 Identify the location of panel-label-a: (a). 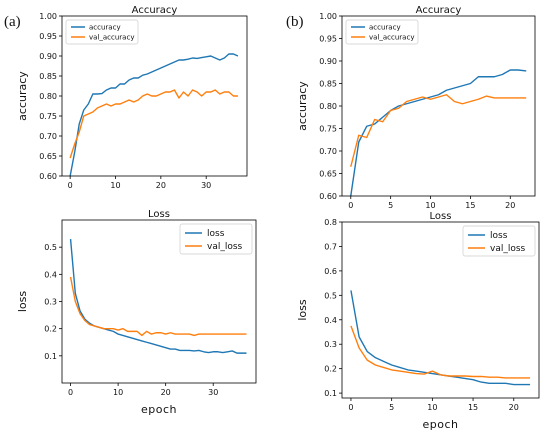
(12, 22).